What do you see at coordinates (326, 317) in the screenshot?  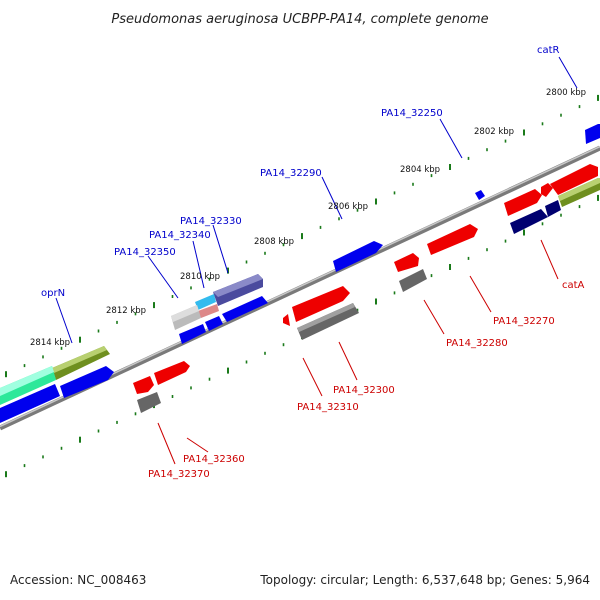 I see `gene-PA14_32300-gray-shade` at bounding box center [326, 317].